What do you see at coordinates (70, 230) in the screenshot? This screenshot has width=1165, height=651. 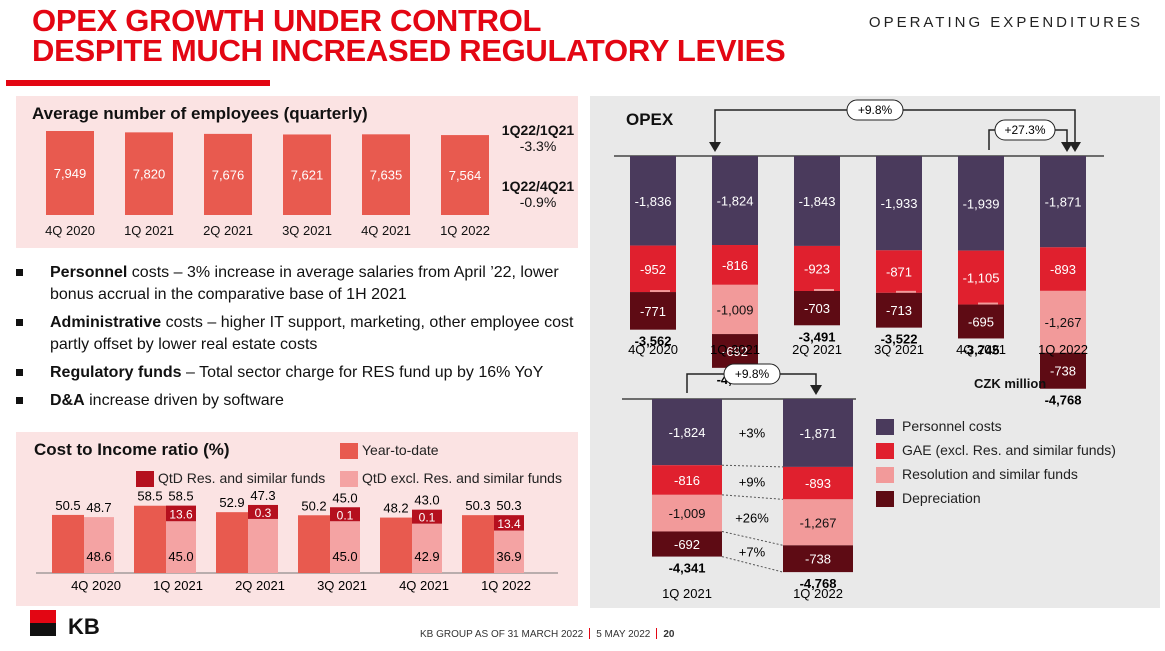 I see `employee-x-tick: 4Q 2020` at bounding box center [70, 230].